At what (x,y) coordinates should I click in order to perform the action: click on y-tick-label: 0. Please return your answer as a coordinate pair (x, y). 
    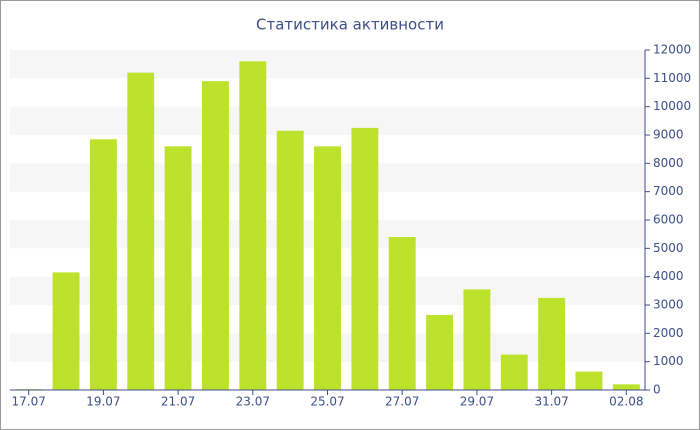
    Looking at the image, I should click on (657, 390).